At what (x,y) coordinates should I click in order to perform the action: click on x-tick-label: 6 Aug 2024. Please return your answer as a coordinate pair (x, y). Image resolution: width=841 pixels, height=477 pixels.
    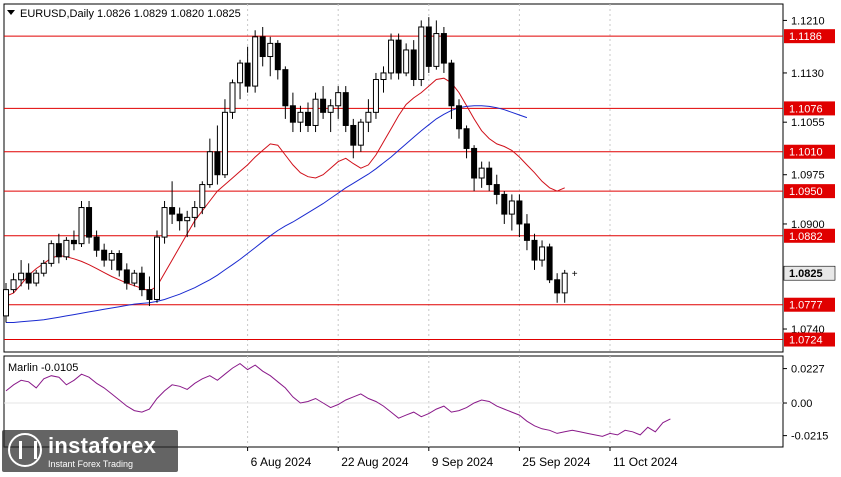
    Looking at the image, I should click on (281, 462).